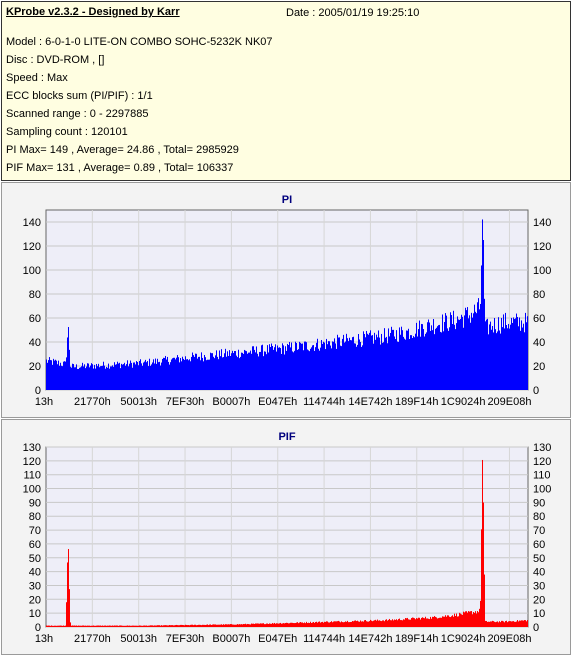  I want to click on x-tick-label: B0007h, so click(231, 639).